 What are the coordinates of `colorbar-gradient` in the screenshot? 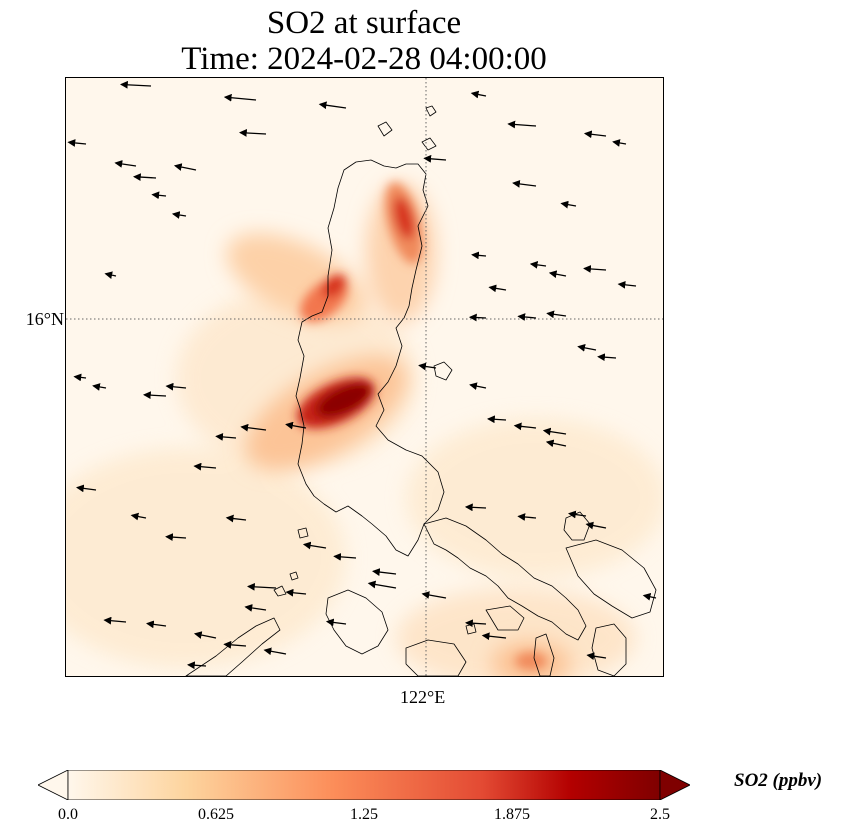 It's located at (364, 785).